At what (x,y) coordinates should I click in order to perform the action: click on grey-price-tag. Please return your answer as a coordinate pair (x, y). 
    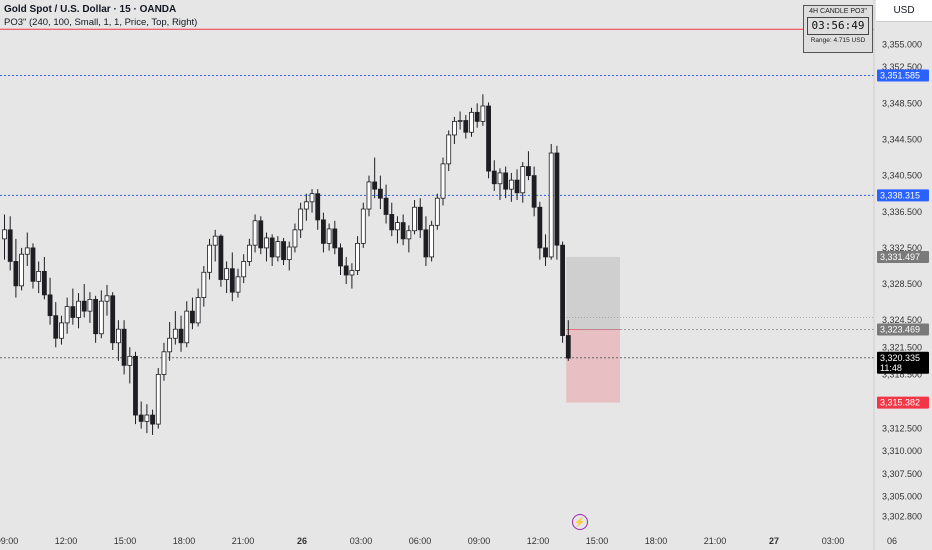
    Looking at the image, I should click on (903, 329).